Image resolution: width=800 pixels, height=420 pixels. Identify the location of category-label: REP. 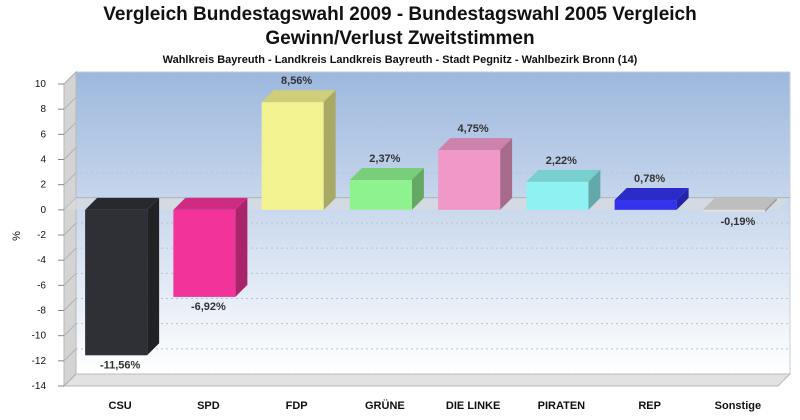
(649, 406).